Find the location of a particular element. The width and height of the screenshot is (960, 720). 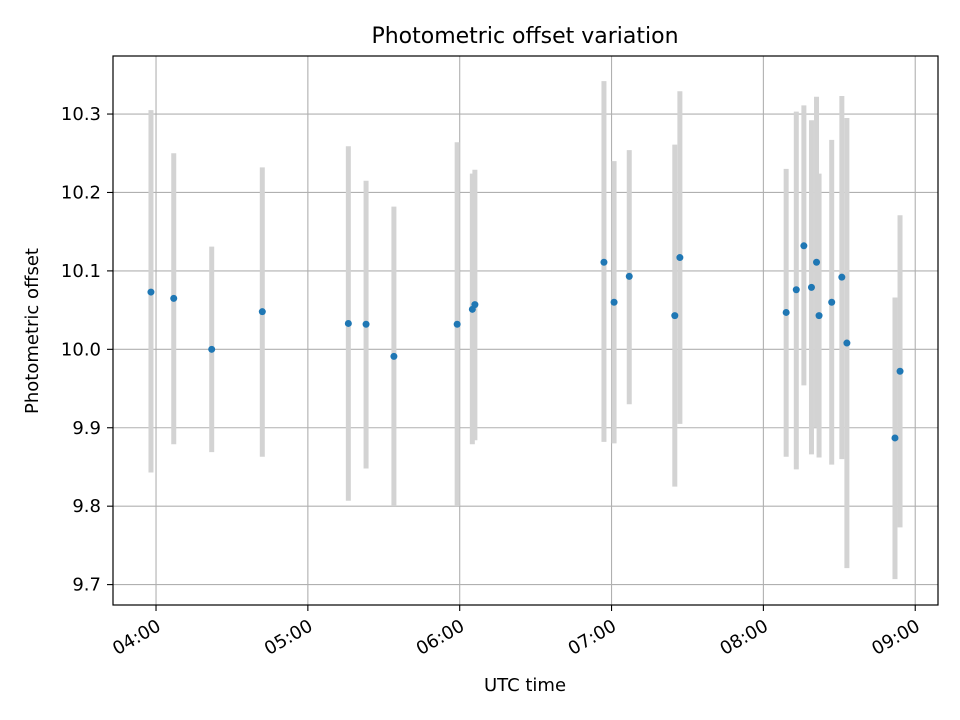

y-tick-label: 10.2 is located at coordinates (81, 192).